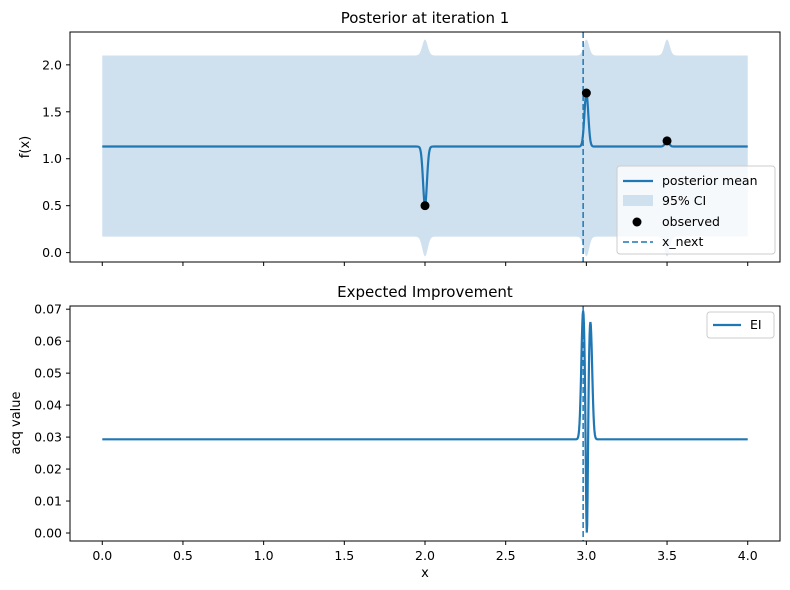 The image size is (790, 590). Describe the element at coordinates (740, 325) in the screenshot. I see `ei-legend: EI` at that location.